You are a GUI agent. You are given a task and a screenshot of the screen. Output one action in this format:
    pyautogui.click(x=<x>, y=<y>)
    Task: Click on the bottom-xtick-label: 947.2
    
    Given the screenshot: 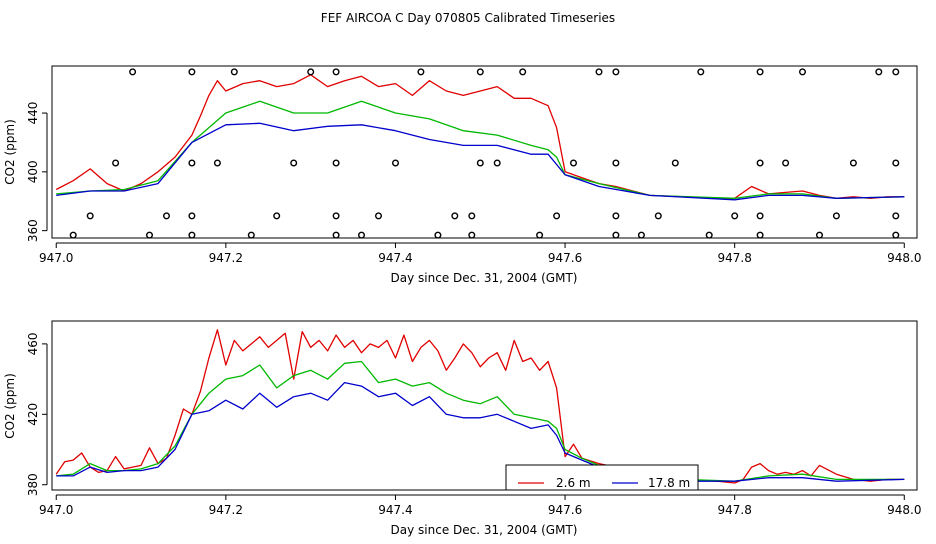 What is the action you would take?
    pyautogui.click(x=226, y=510)
    